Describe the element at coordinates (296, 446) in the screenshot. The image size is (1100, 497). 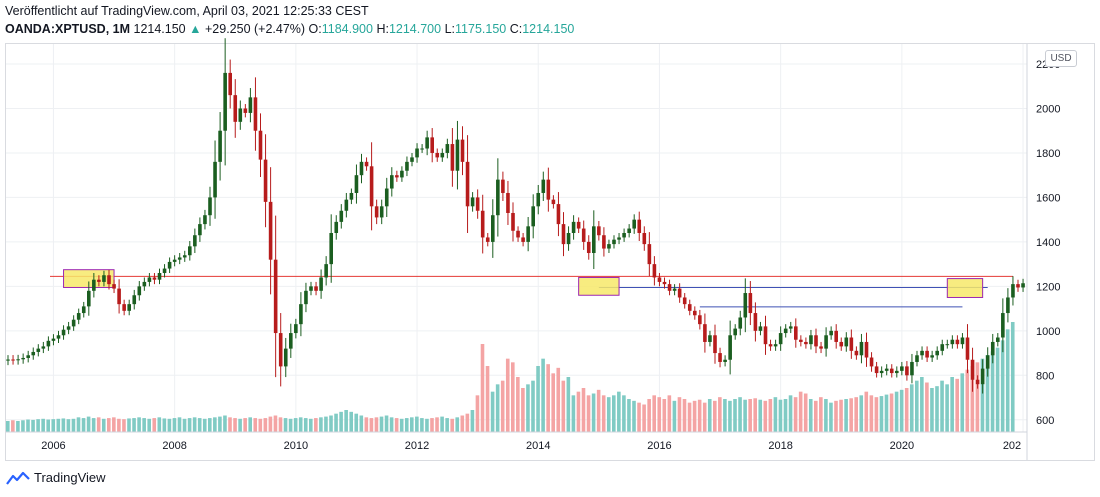
I see `x-tick-label: 2010` at that location.